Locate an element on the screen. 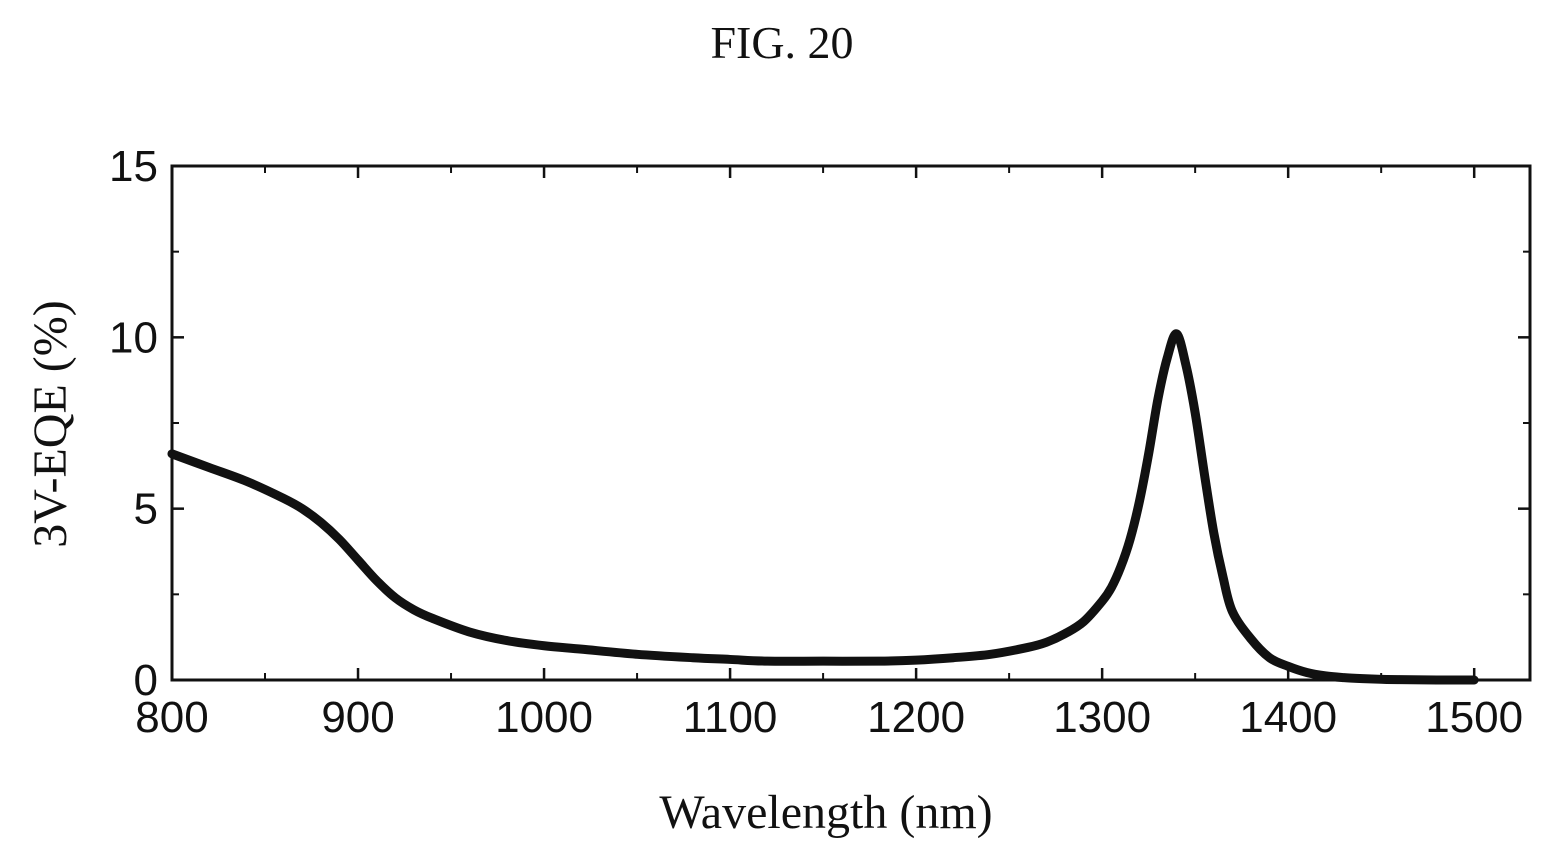  x-tick-label: 1000 is located at coordinates (544, 717).